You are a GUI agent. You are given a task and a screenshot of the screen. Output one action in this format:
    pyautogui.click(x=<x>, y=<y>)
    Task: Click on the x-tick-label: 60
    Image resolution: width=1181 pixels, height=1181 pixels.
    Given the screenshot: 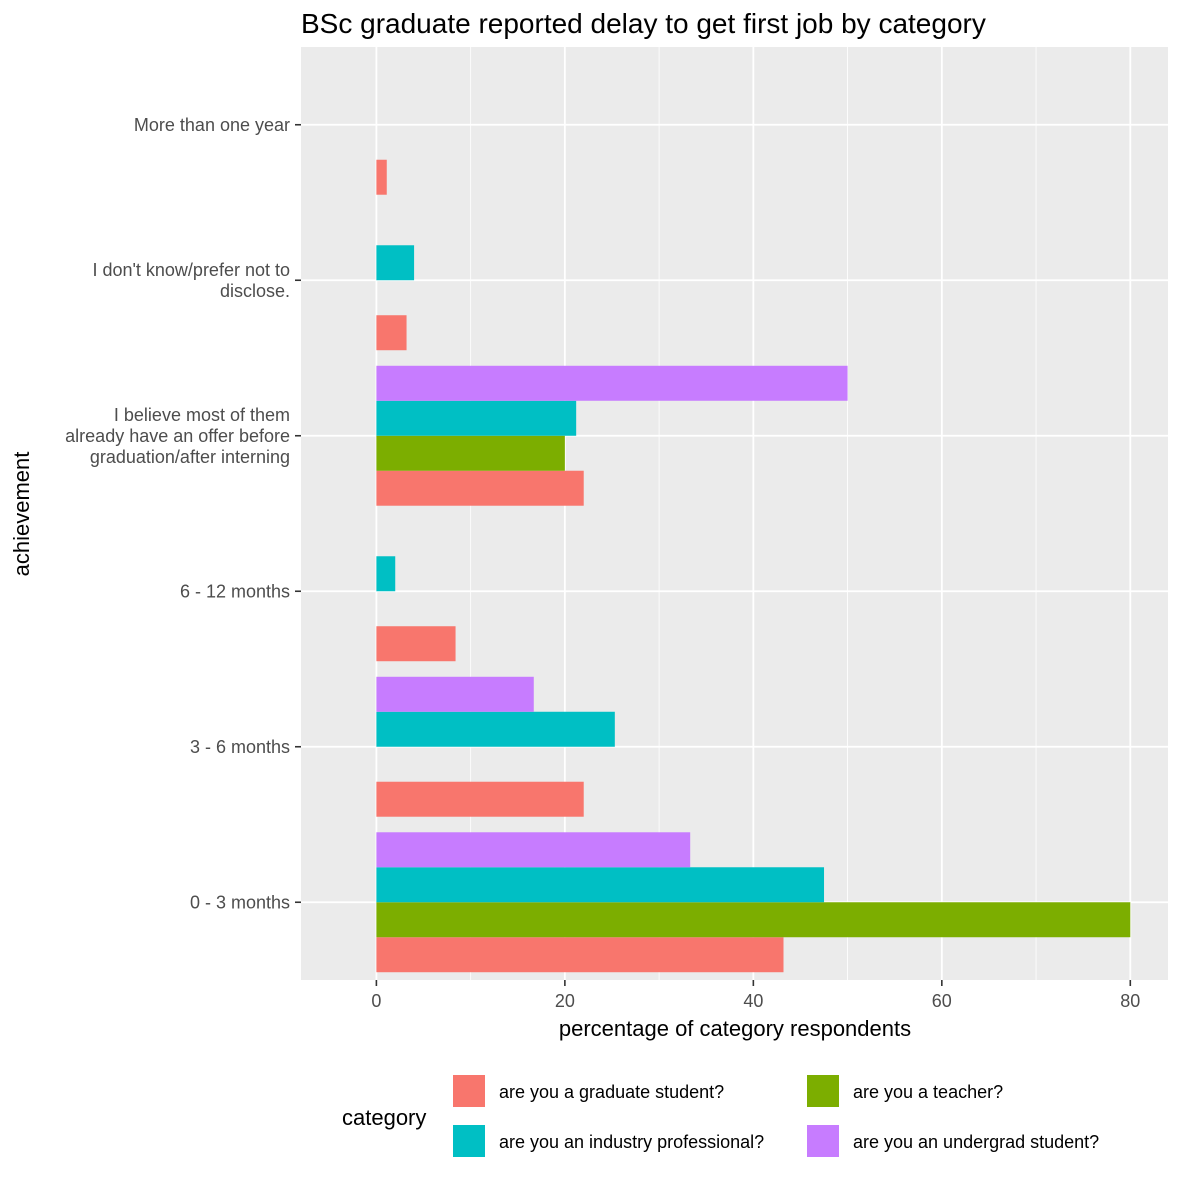 What is the action you would take?
    pyautogui.click(x=942, y=1001)
    